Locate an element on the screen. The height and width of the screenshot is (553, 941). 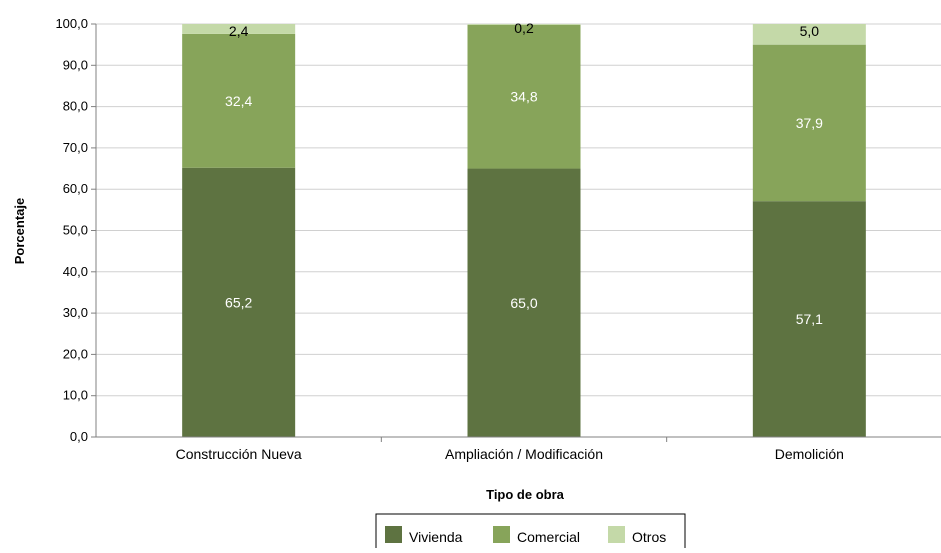
y-tick-label: 90,0 is located at coordinates (75, 64).